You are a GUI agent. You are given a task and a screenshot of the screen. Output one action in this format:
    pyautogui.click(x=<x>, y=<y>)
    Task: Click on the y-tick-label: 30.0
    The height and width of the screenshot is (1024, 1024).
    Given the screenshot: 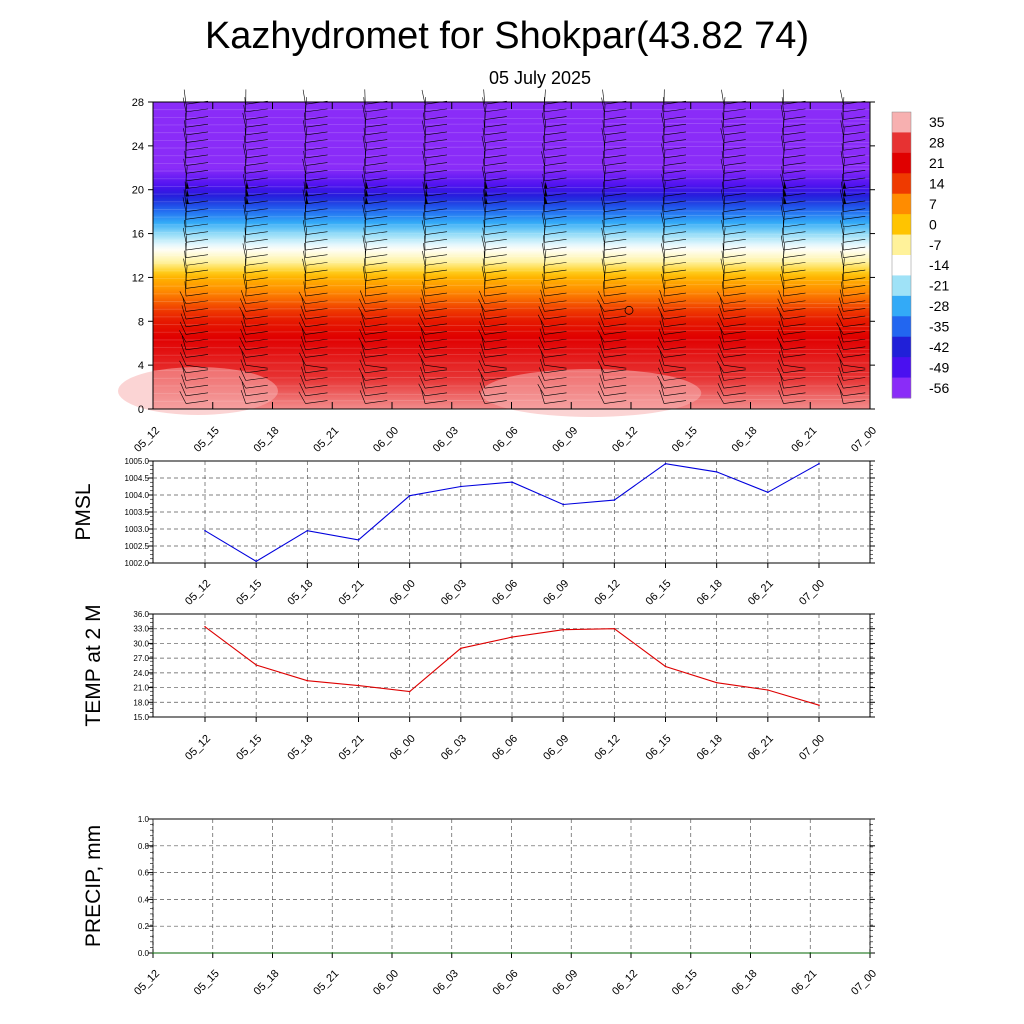 What is the action you would take?
    pyautogui.click(x=141, y=643)
    